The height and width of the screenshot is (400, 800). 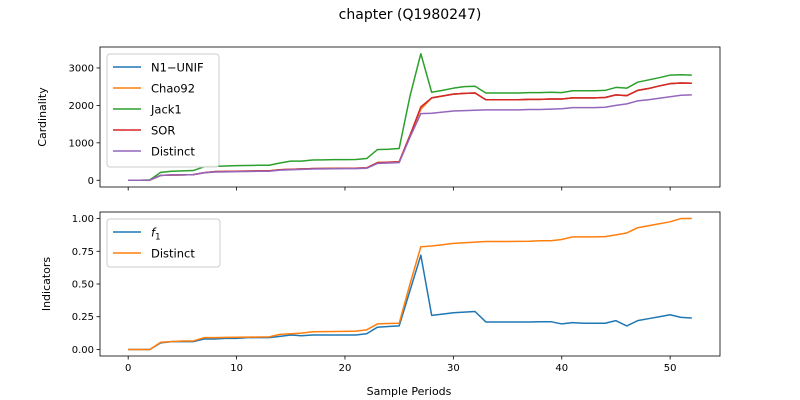 I want to click on x-tick-label: 0, so click(x=128, y=368).